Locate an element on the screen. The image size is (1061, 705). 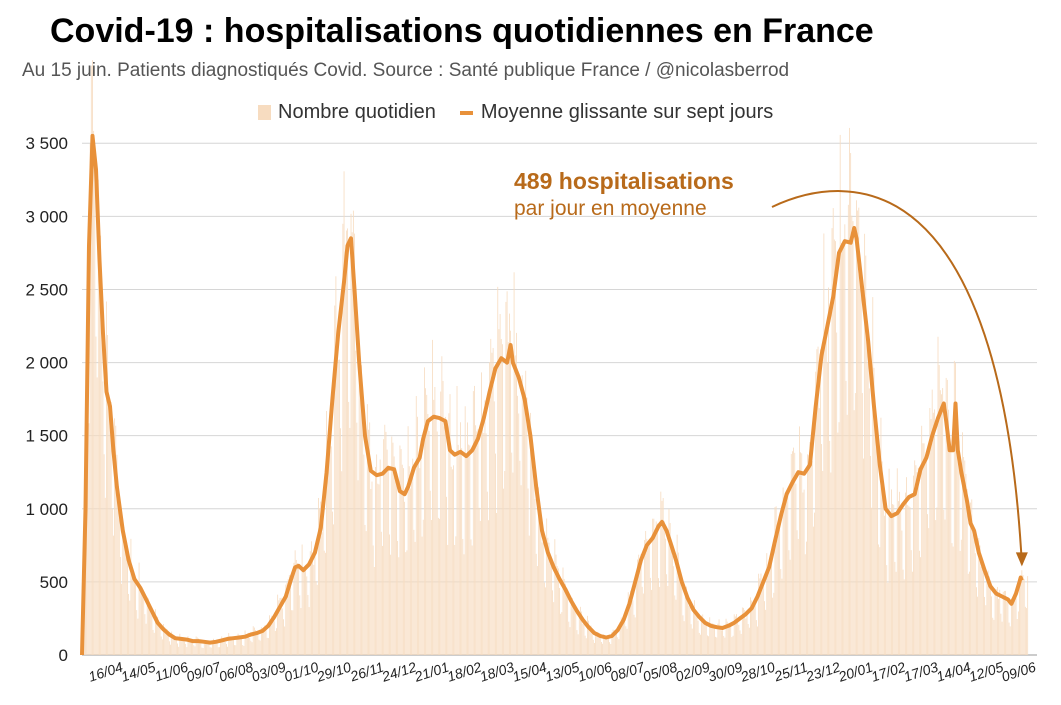
annotation-value: 489 hospitalisations is located at coordinates (624, 181).